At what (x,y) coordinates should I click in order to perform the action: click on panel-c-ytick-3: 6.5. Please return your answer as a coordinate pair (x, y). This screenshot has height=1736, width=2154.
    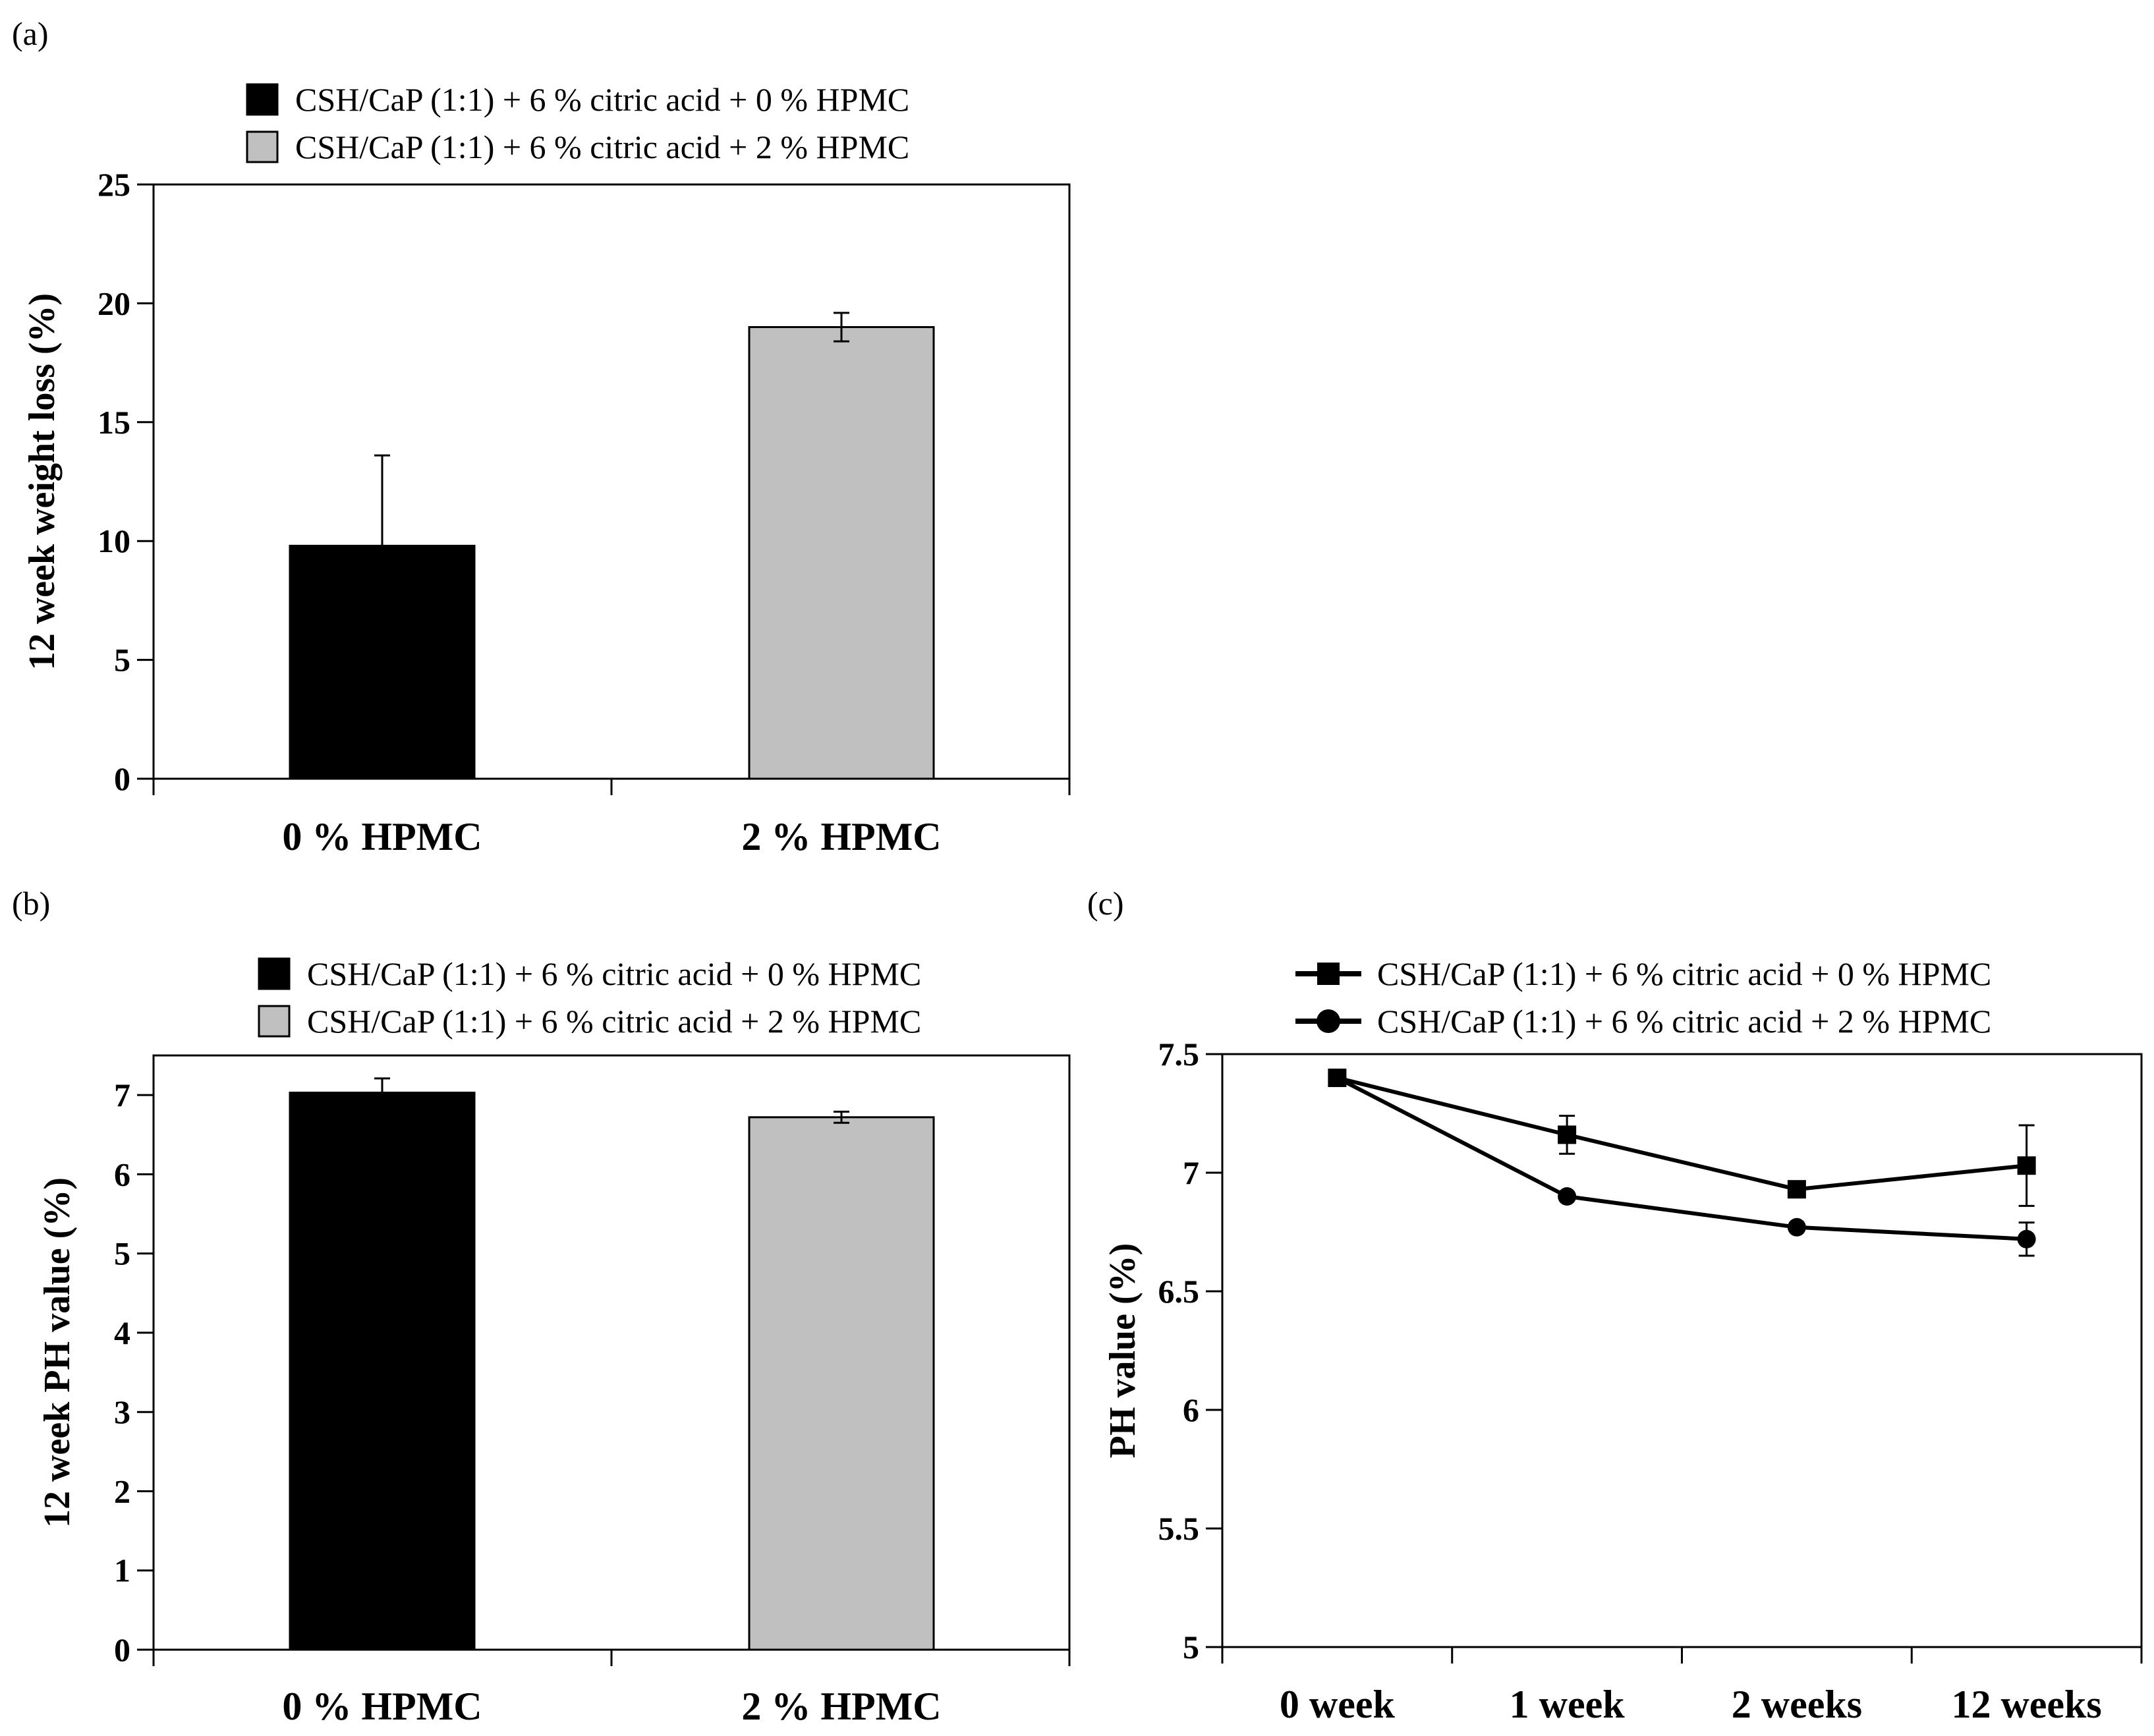
    Looking at the image, I should click on (1179, 1291).